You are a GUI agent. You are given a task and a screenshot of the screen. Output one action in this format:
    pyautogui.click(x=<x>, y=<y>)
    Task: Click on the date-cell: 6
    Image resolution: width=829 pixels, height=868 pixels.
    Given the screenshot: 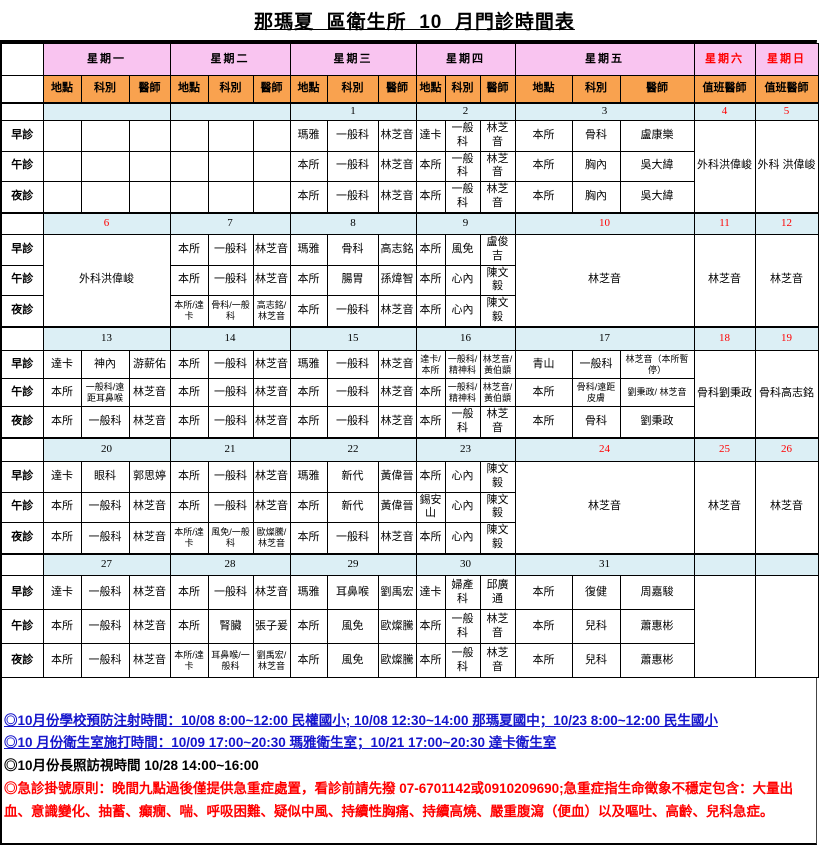 What is the action you would take?
    pyautogui.click(x=106, y=223)
    